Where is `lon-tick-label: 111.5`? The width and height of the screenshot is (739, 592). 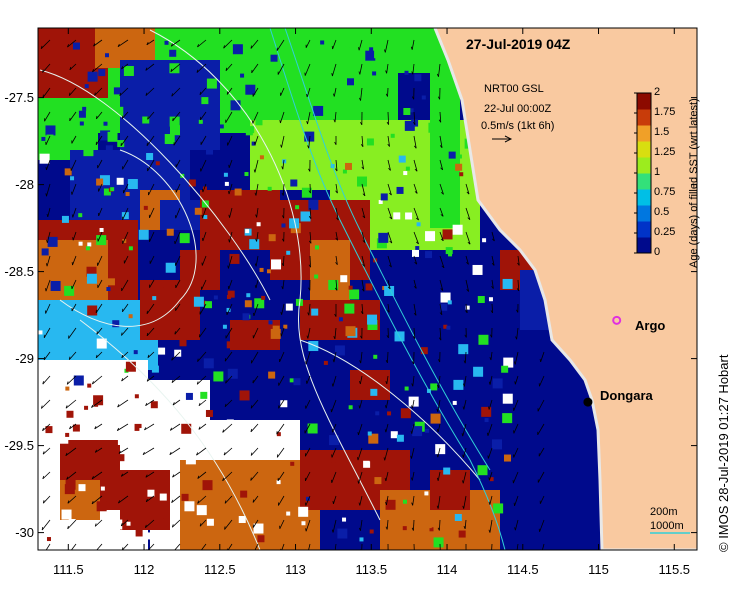 lon-tick-label: 111.5 is located at coordinates (68, 569).